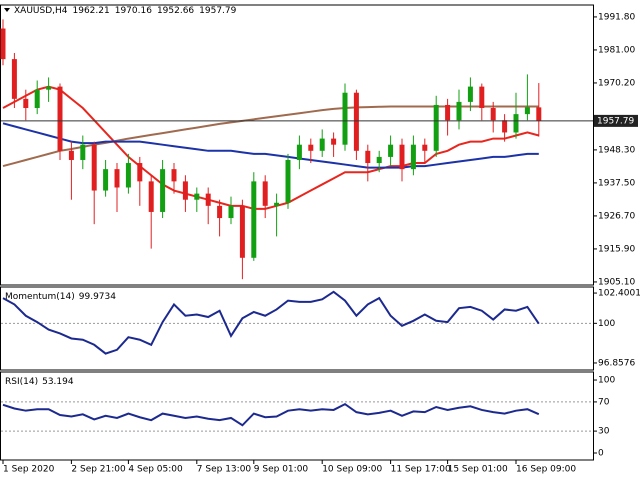 This screenshot has width=640, height=480. Describe the element at coordinates (7, 10) in the screenshot. I see `collapse-triangle` at that location.